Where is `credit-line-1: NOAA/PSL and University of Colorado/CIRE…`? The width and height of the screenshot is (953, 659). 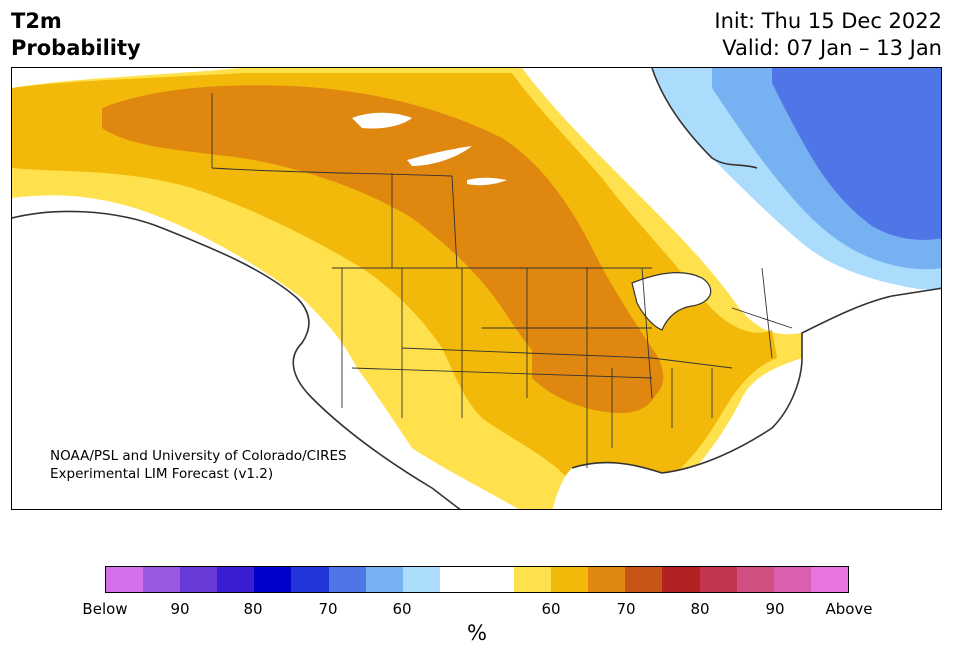
credit-line-1: NOAA/PSL and University of Colorado/CIRE… is located at coordinates (198, 456).